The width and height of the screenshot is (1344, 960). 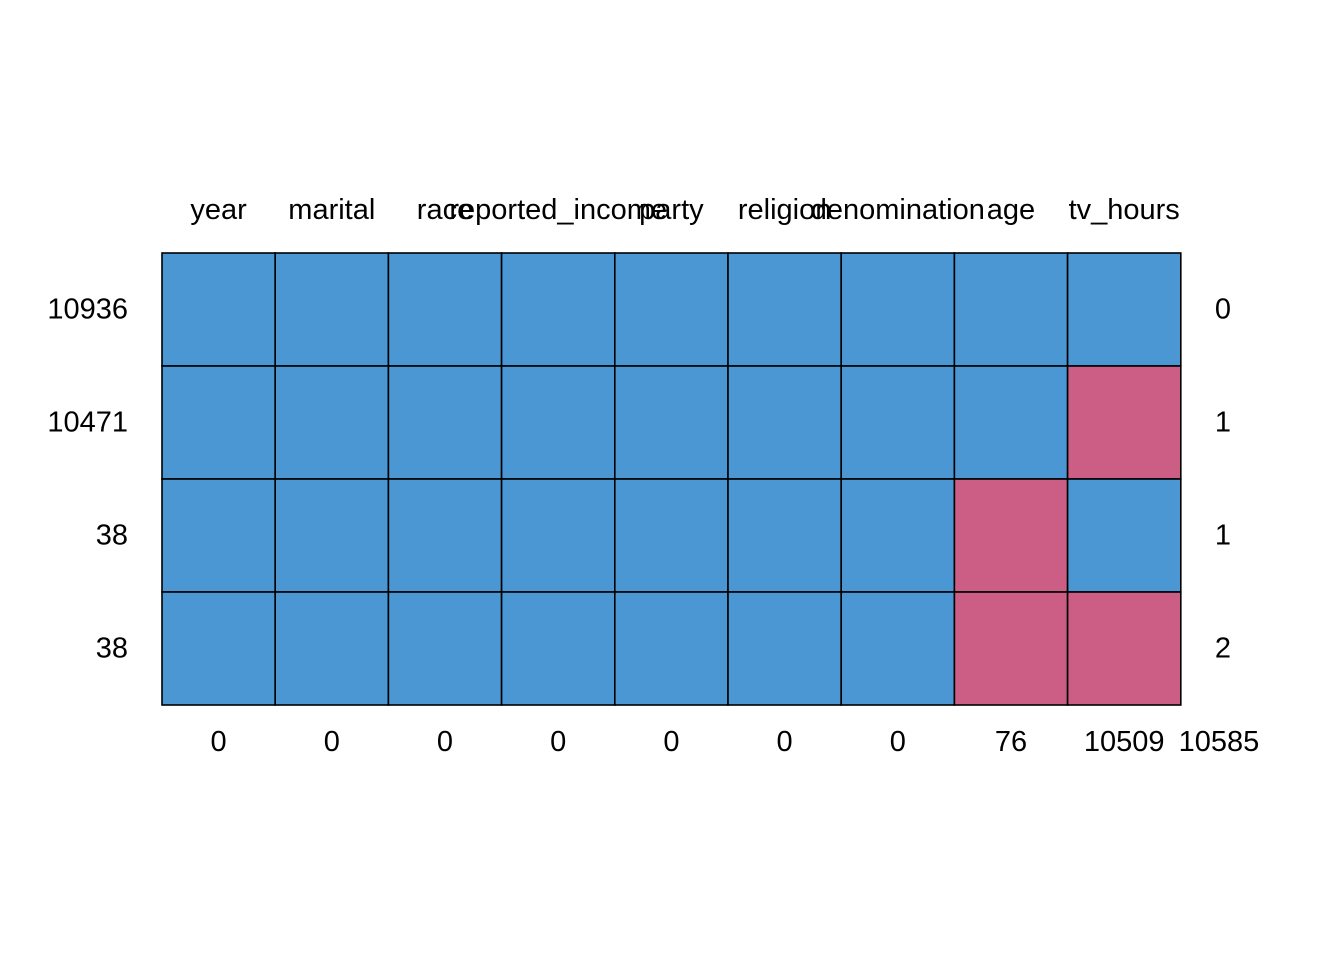 I want to click on column-label-denomination: denomination, so click(x=898, y=210).